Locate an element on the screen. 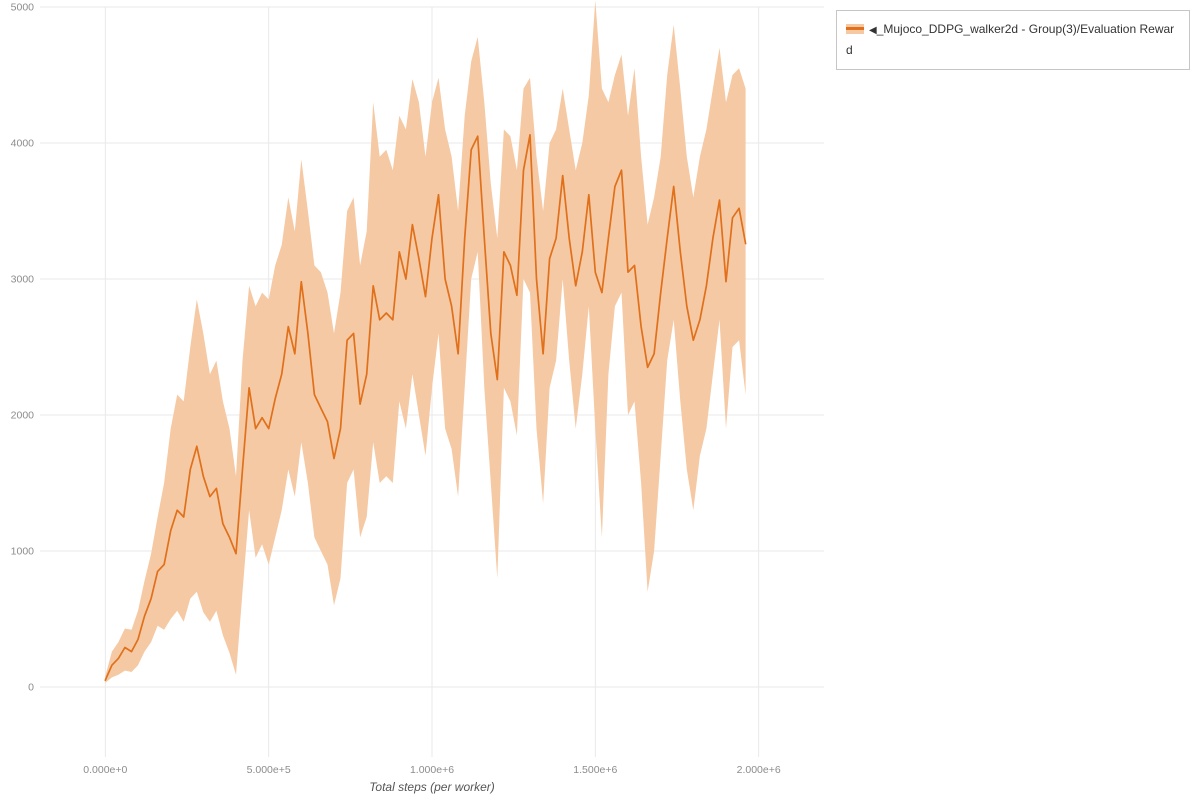 This screenshot has width=1200, height=800. x-tick-label: 1.000e+6 is located at coordinates (432, 770).